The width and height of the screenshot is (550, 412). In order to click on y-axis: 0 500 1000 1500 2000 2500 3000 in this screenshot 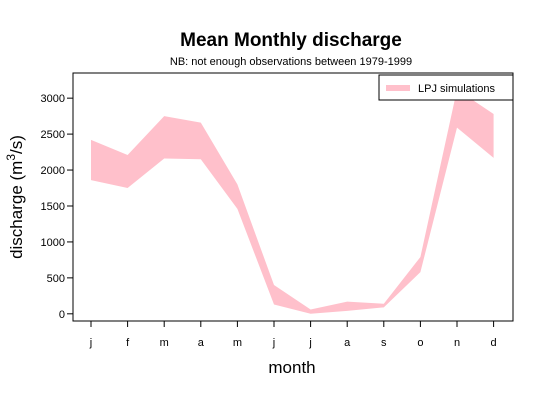, I will do `click(57, 207)`.